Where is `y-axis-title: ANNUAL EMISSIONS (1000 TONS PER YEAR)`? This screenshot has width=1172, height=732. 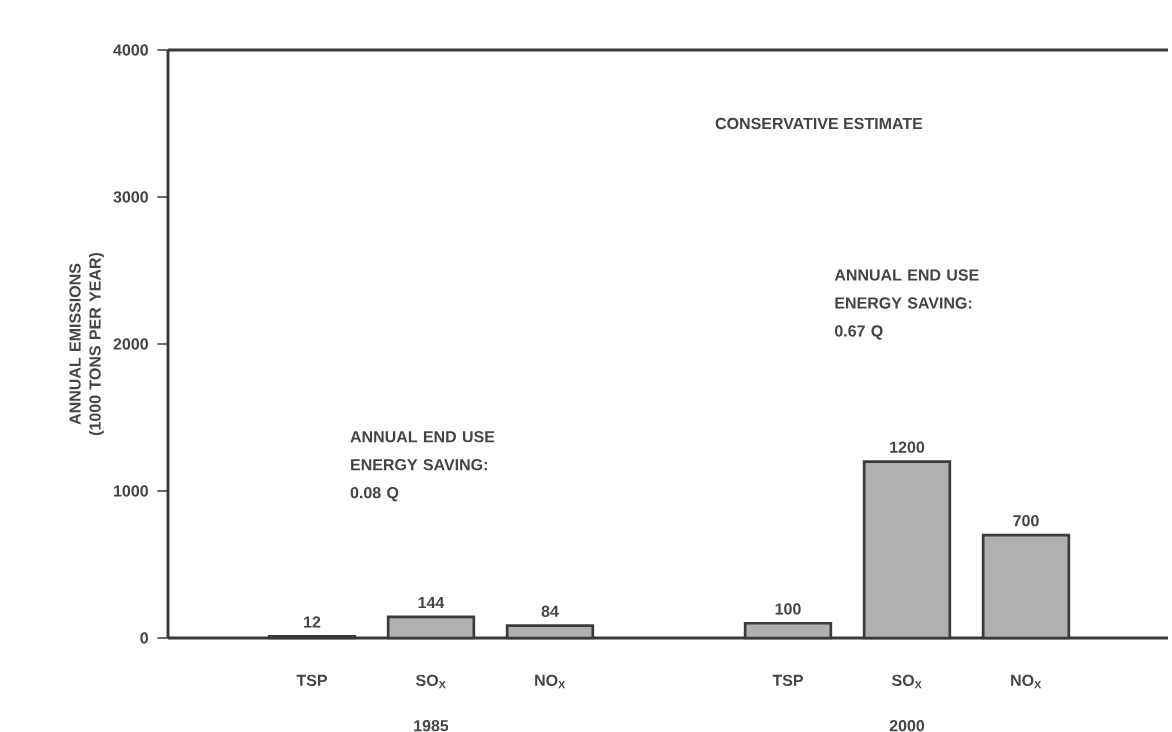 y-axis-title: ANNUAL EMISSIONS (1000 TONS PER YEAR) is located at coordinates (86, 344).